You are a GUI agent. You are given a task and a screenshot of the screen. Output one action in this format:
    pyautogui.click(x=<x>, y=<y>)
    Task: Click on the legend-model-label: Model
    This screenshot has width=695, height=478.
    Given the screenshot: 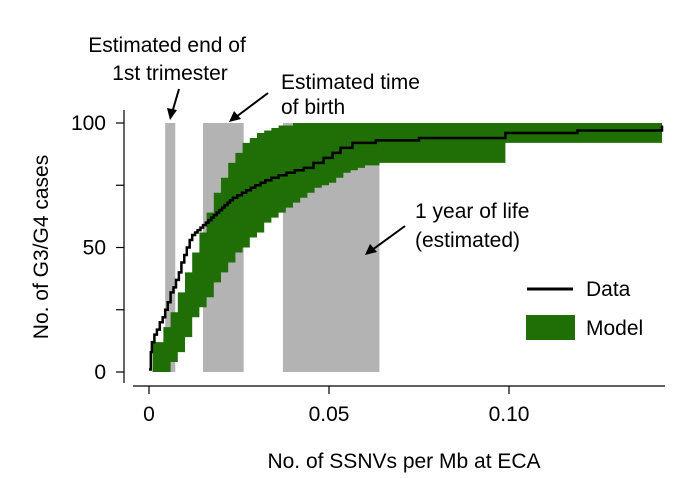 What is the action you would take?
    pyautogui.click(x=614, y=328)
    